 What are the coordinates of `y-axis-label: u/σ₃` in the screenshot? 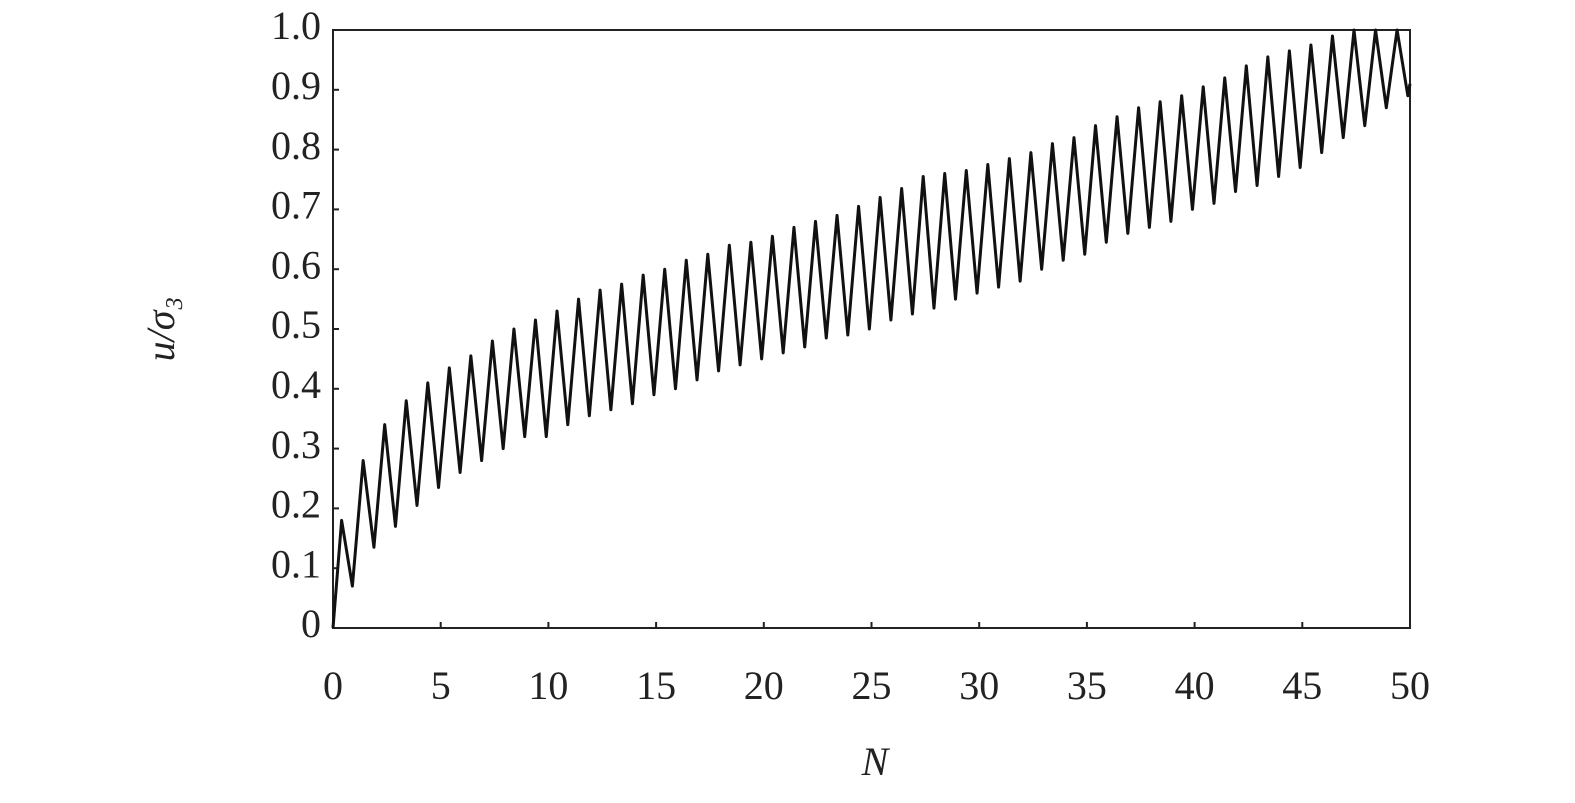 It's located at (160, 329).